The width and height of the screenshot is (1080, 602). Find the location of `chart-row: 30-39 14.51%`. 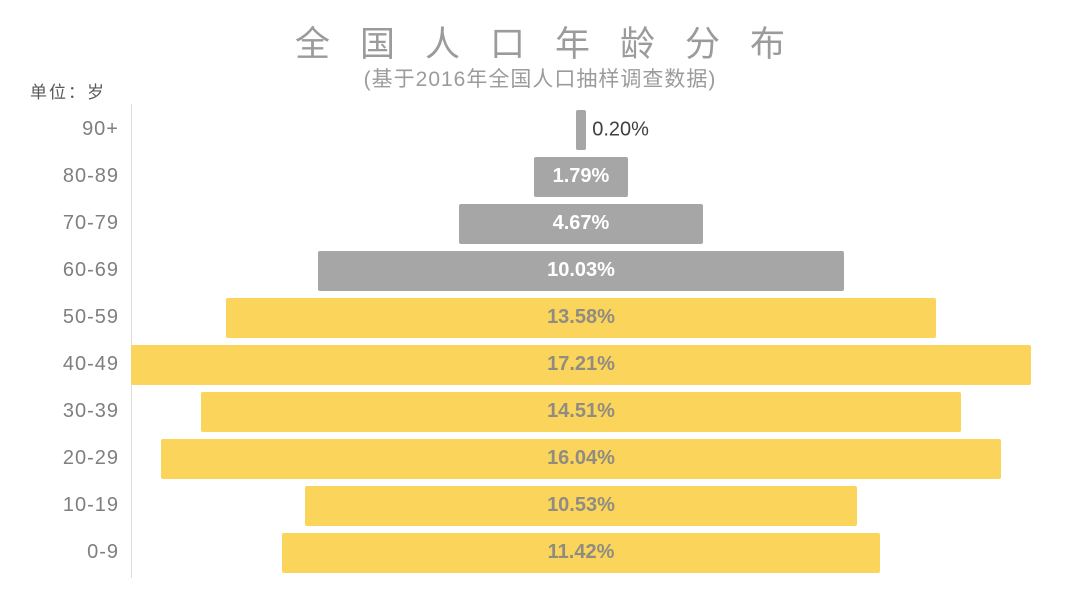

chart-row: 30-39 14.51% is located at coordinates (540, 411).